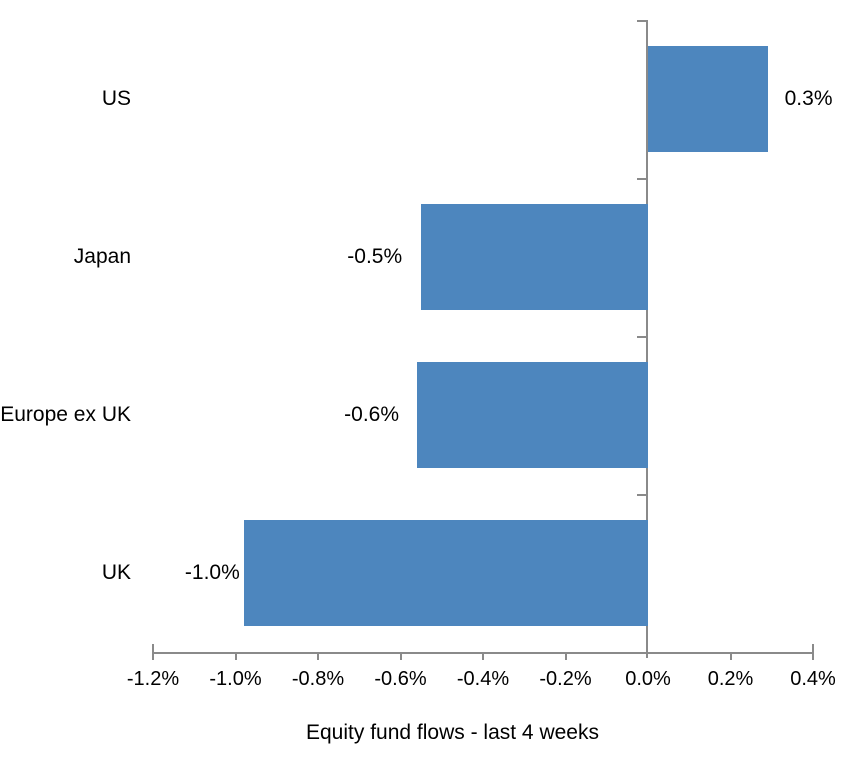  Describe the element at coordinates (65, 414) in the screenshot. I see `category-label-europe-ex-uk: Europe ex UK` at that location.